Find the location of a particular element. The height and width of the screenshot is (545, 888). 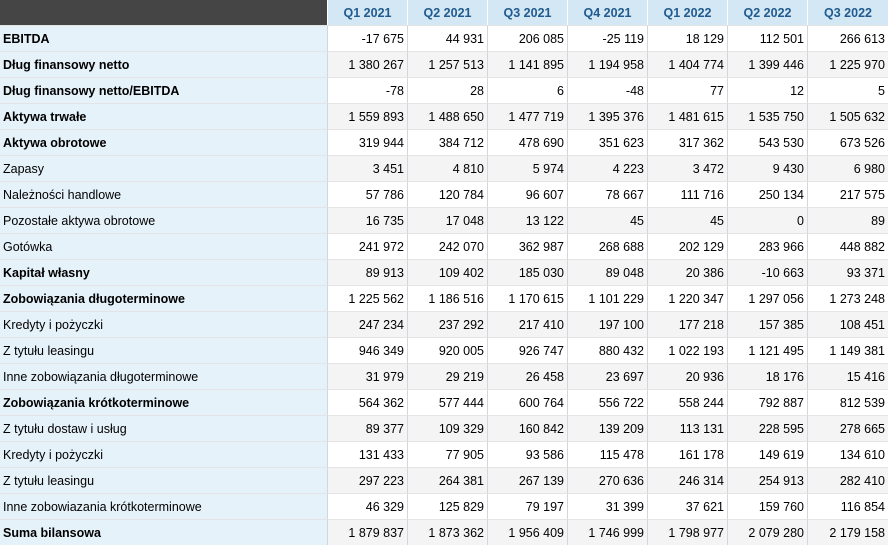

table-cell: 1 535 750 is located at coordinates (767, 116).